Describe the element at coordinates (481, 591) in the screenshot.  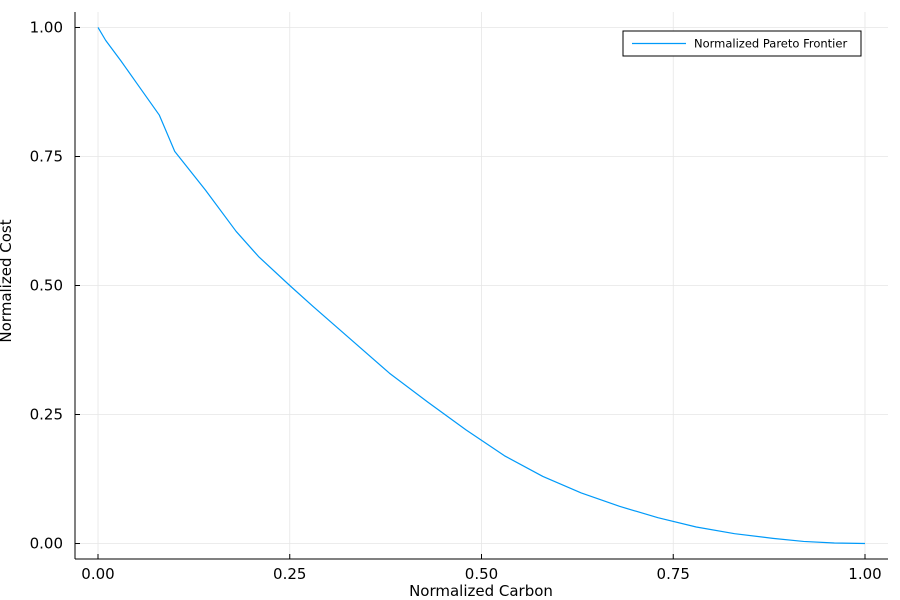
I see `x-axis-label: Normalized Carbon` at that location.